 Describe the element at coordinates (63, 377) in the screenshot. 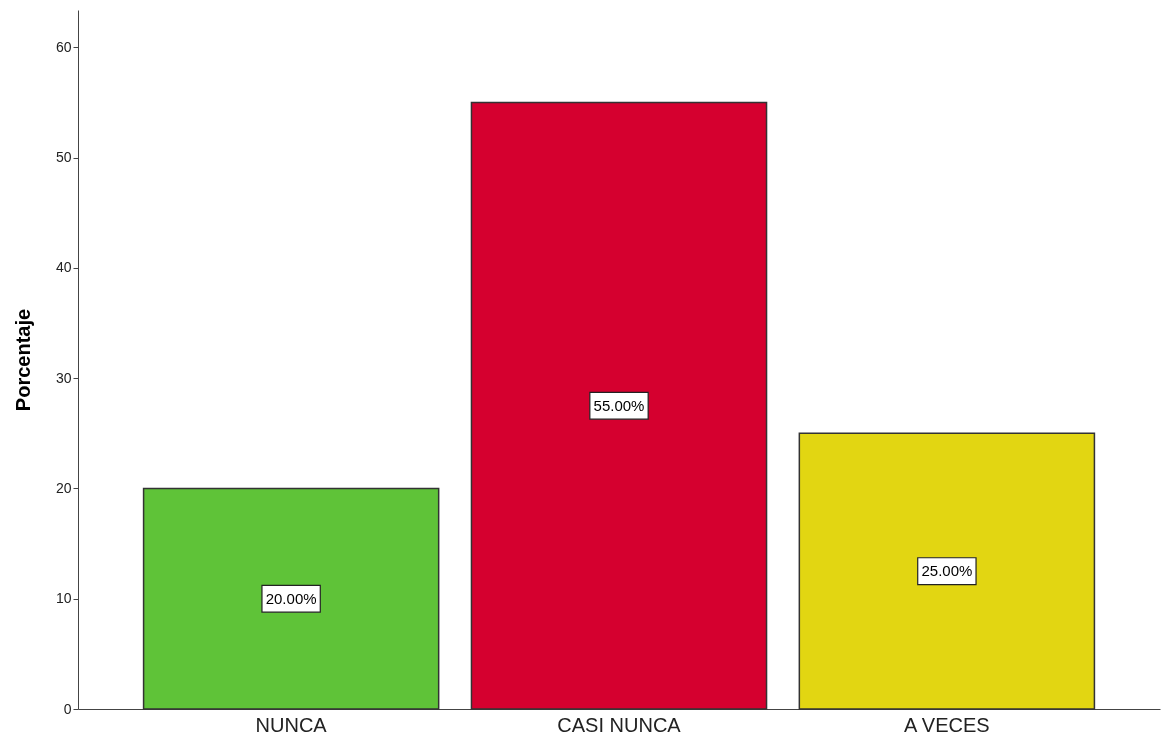

I see `y-tick-label: 30` at that location.